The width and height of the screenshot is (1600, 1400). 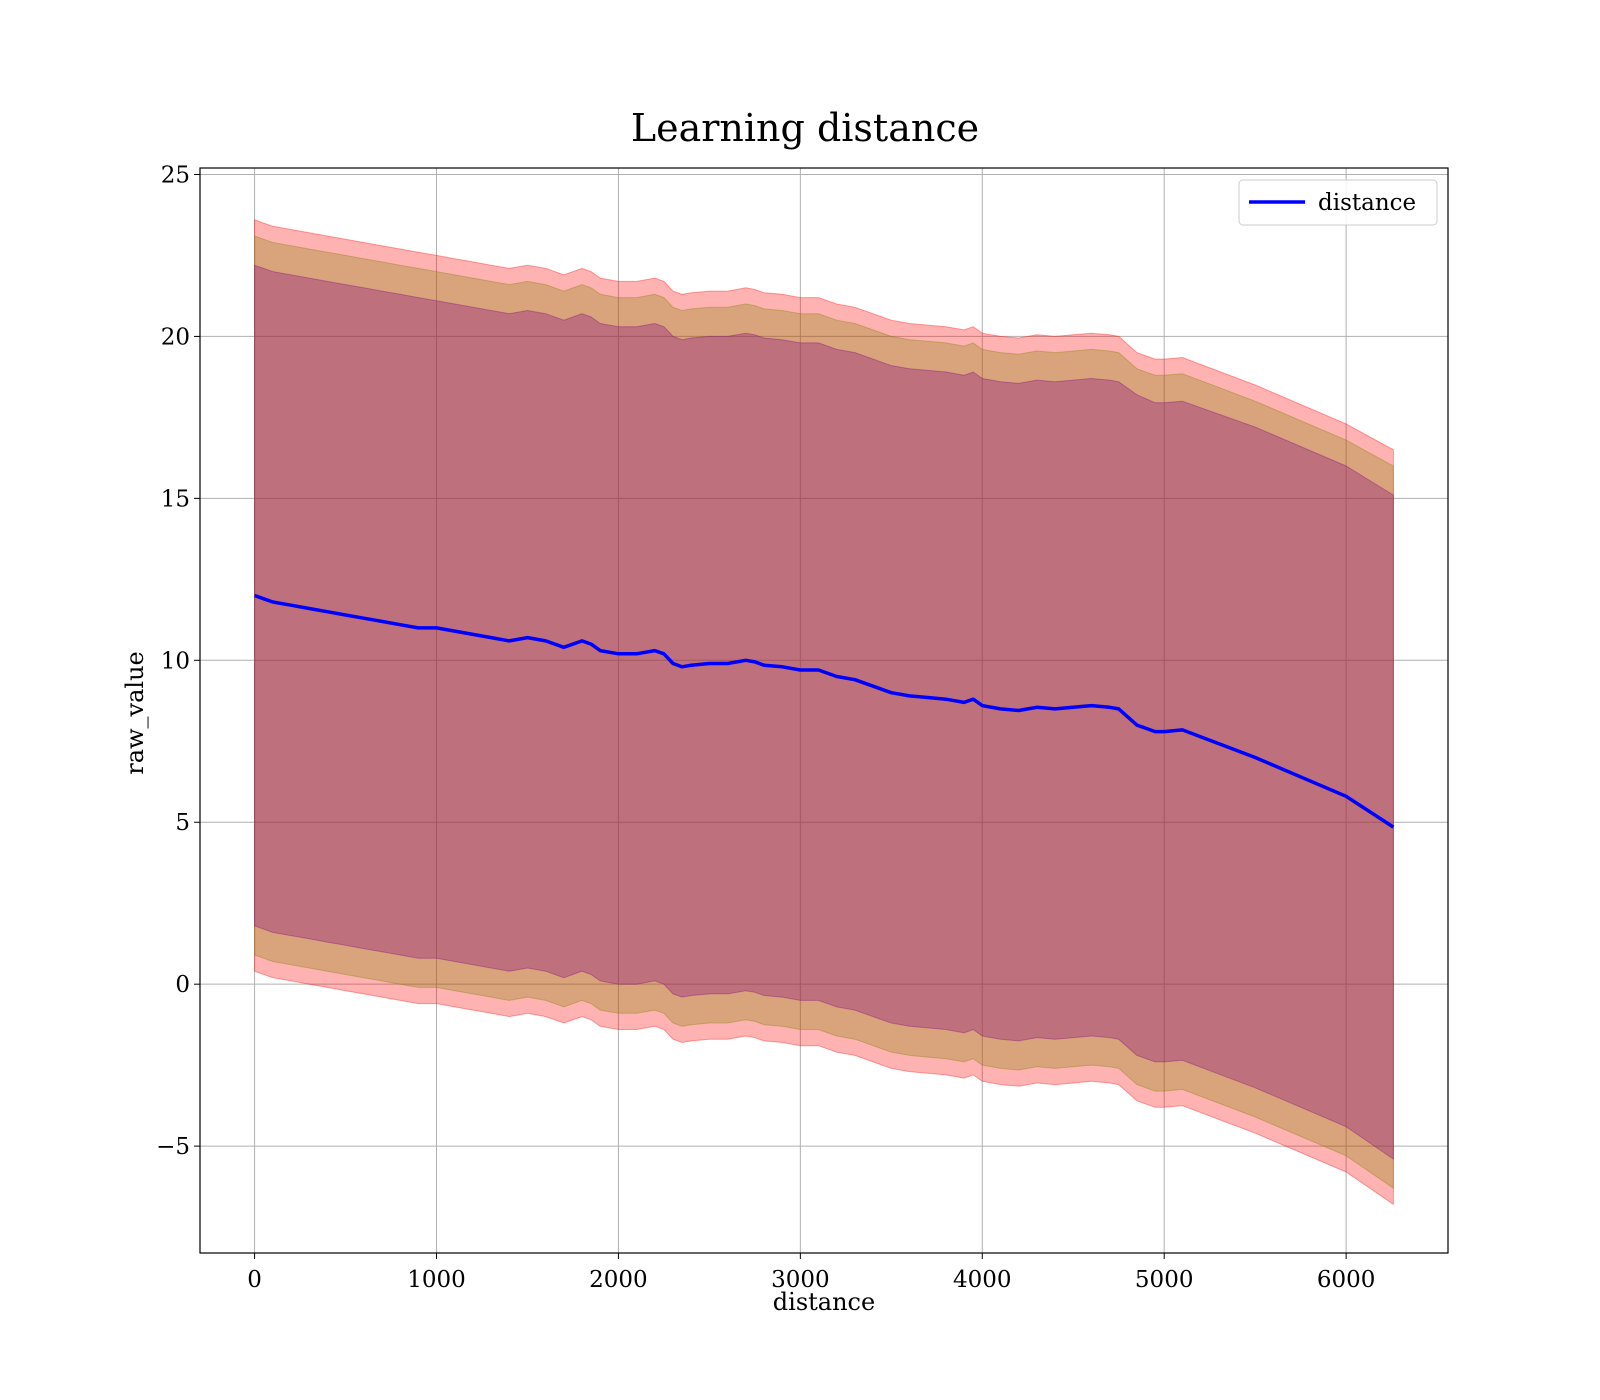 I want to click on y-axis-label: raw_value, so click(x=135, y=713).